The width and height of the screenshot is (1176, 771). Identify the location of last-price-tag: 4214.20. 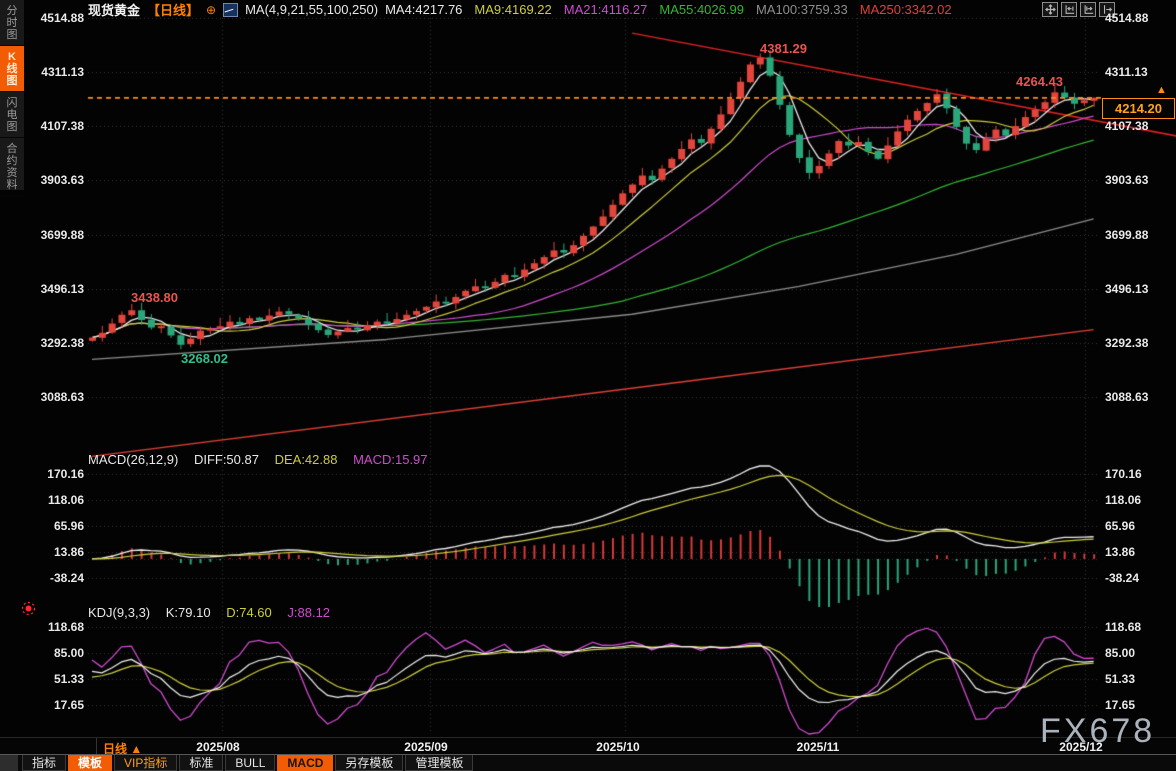
(1138, 108).